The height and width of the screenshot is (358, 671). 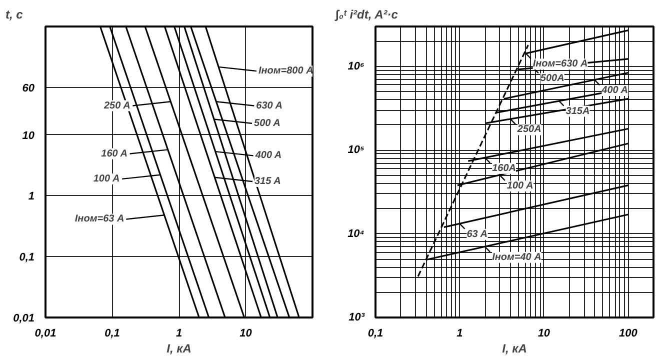 What do you see at coordinates (269, 106) in the screenshot?
I see `annotation: 630 A` at bounding box center [269, 106].